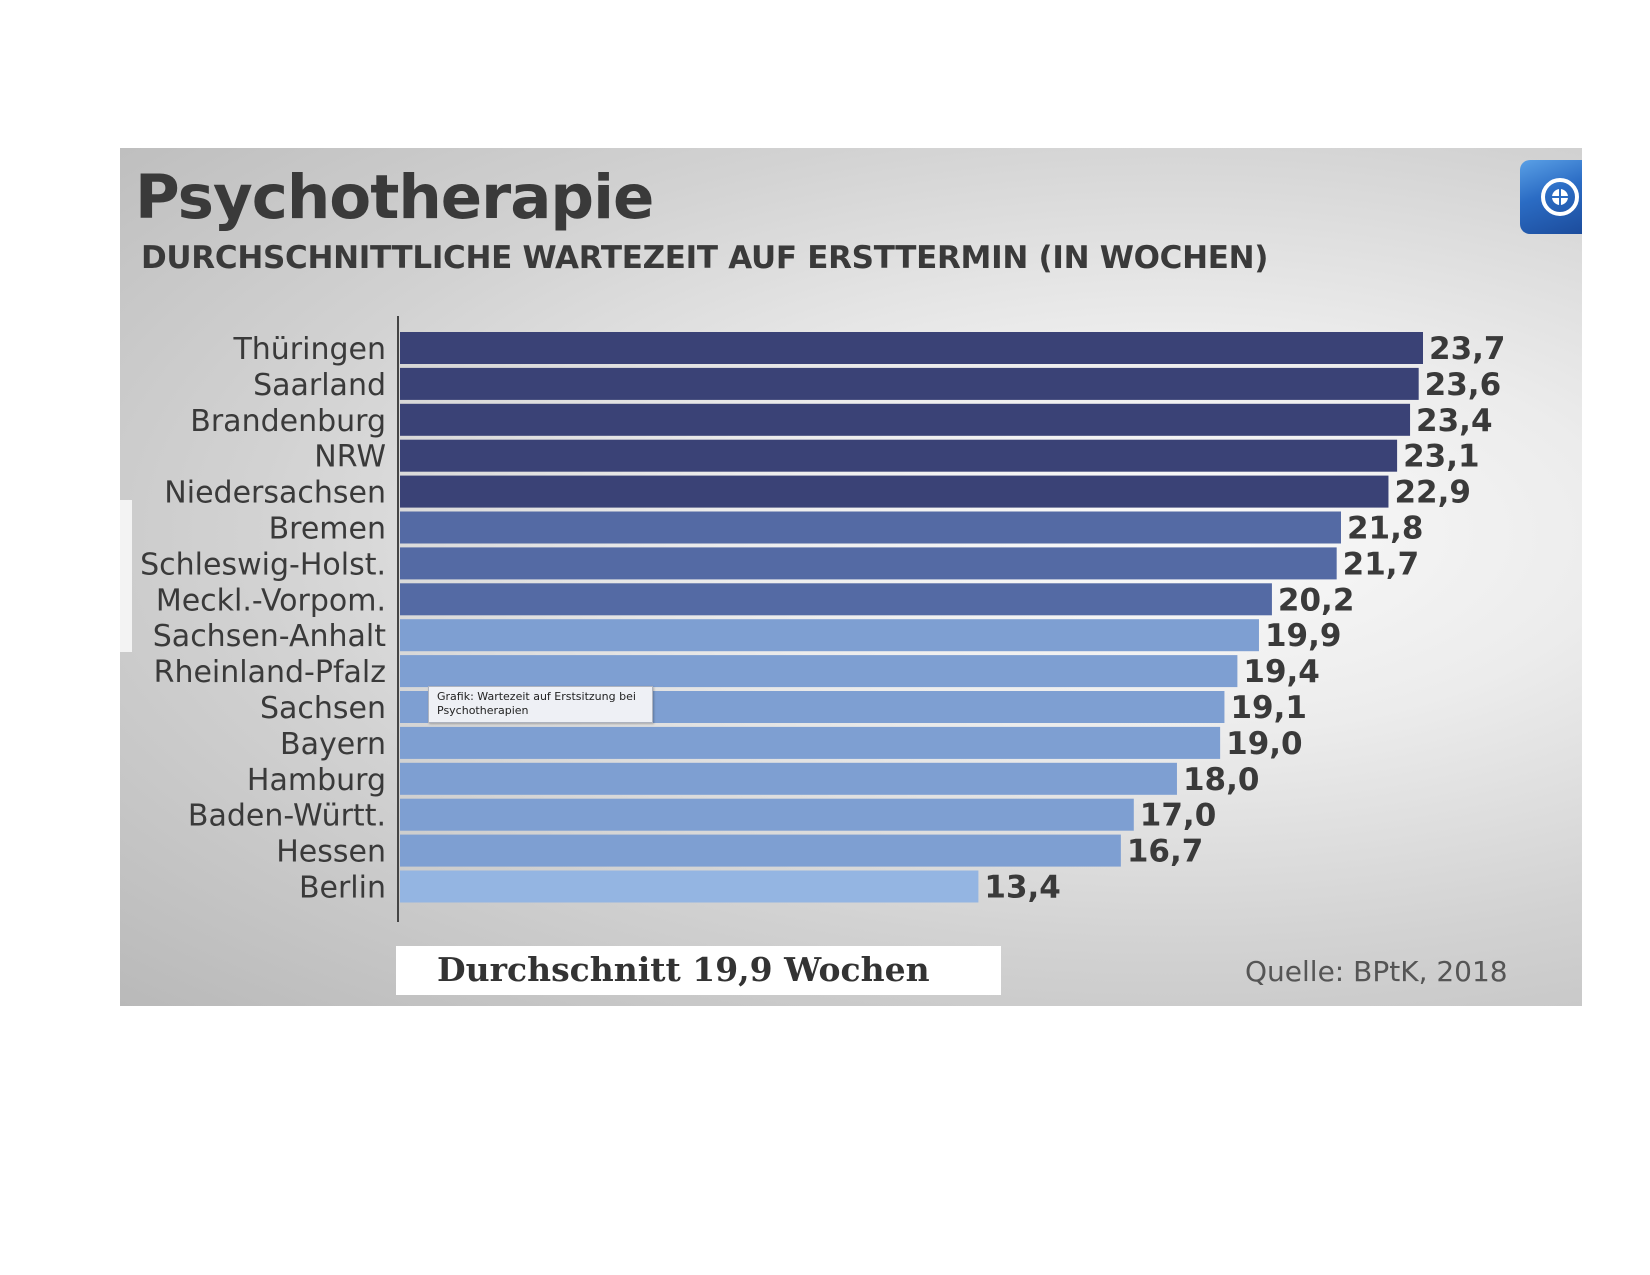  Describe the element at coordinates (1303, 636) in the screenshot. I see `value-label: 19,9` at that location.